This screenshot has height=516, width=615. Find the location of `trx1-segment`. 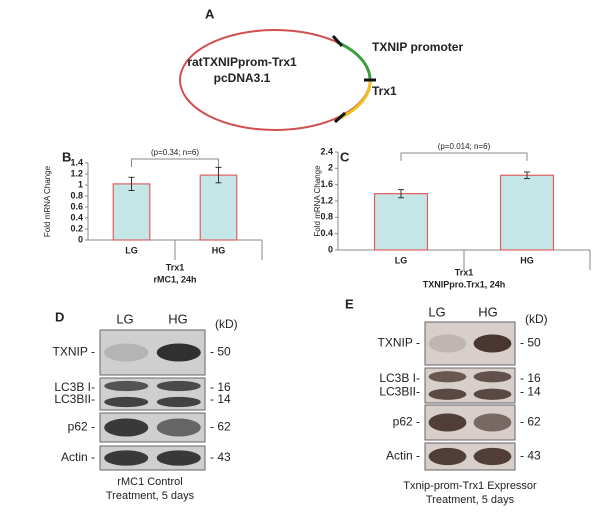

trx1-segment is located at coordinates (355, 99).